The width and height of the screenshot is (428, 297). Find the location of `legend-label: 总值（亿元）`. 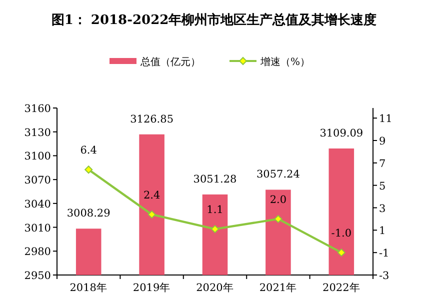

legend-label: 总值（亿元） is located at coordinates (170, 62).